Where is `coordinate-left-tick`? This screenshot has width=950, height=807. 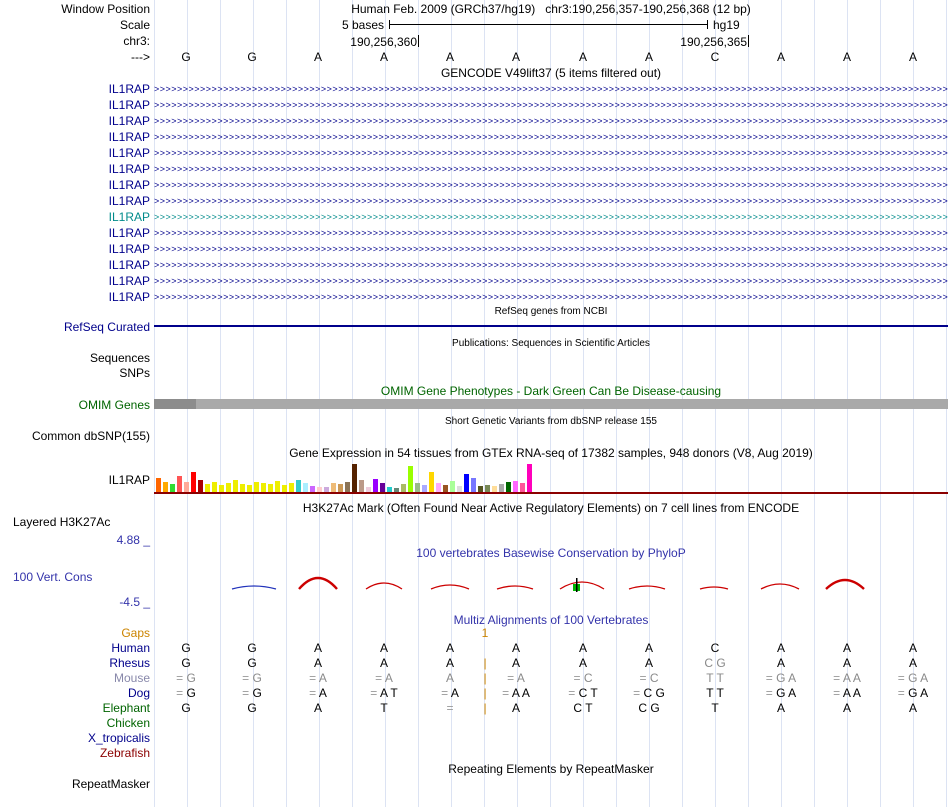 coordinate-left-tick is located at coordinates (418, 41).